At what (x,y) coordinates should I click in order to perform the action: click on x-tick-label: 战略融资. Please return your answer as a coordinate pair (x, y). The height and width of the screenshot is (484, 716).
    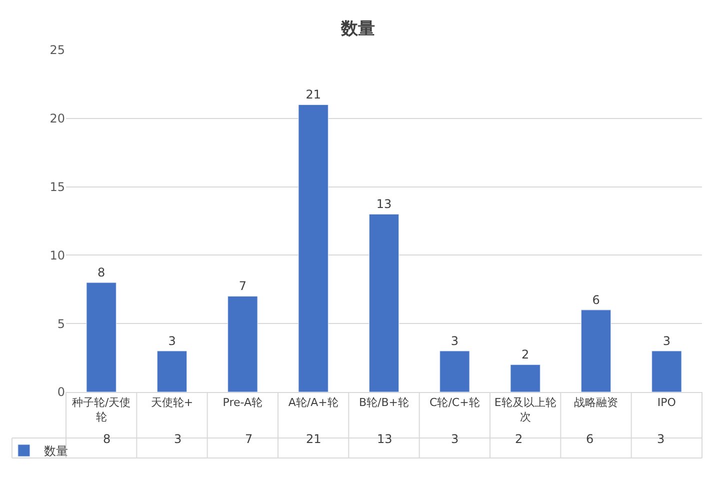
    Looking at the image, I should click on (596, 403).